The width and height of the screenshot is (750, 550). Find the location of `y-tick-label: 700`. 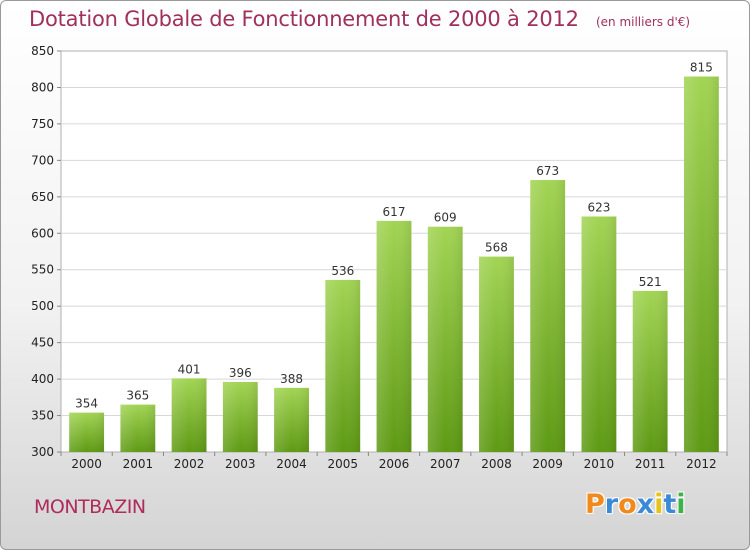

y-tick-label: 700 is located at coordinates (42, 160).